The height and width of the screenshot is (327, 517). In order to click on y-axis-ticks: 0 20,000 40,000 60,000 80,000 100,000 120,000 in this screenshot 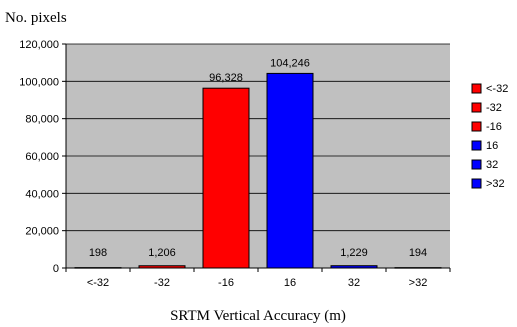, I will do `click(42, 157)`.